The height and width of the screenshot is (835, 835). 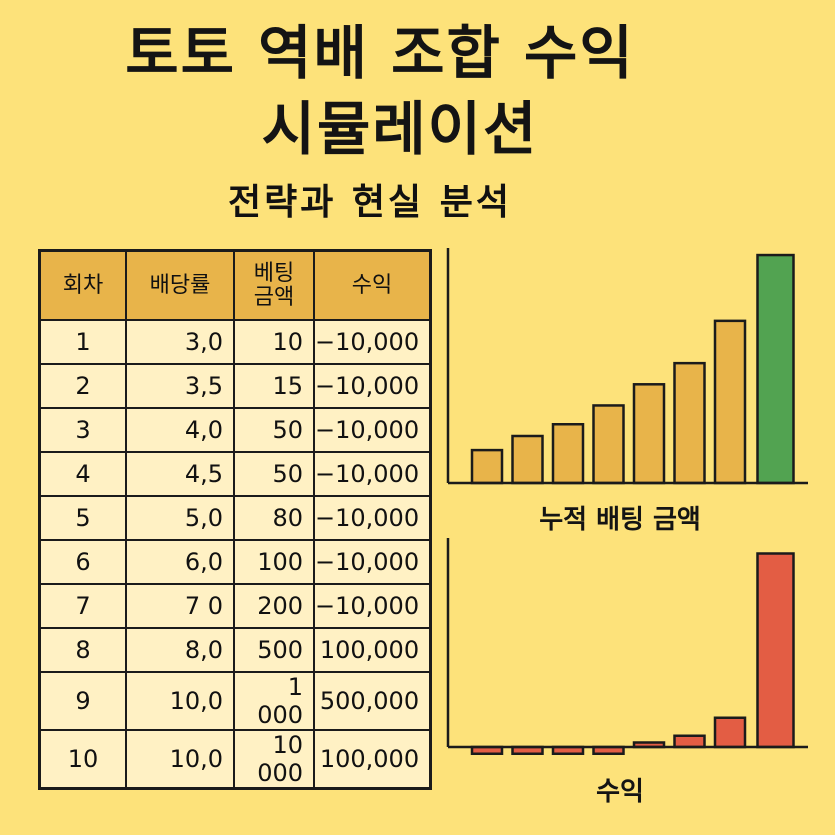 I want to click on cell-round: 3, so click(x=82, y=430).